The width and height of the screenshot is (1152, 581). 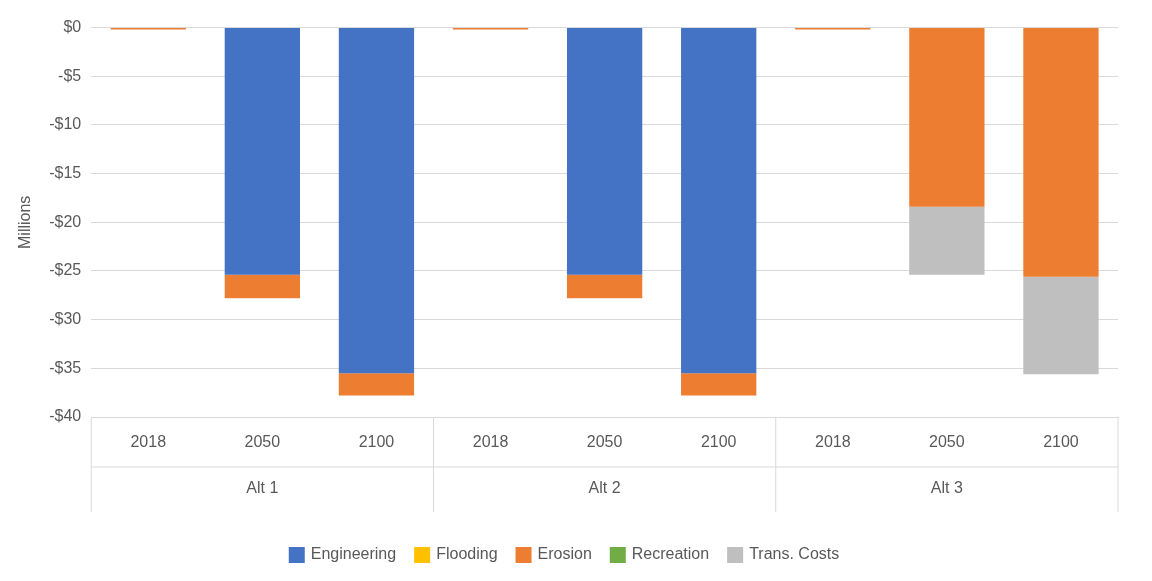 I want to click on y-tick-label: -$5, so click(x=70, y=75).